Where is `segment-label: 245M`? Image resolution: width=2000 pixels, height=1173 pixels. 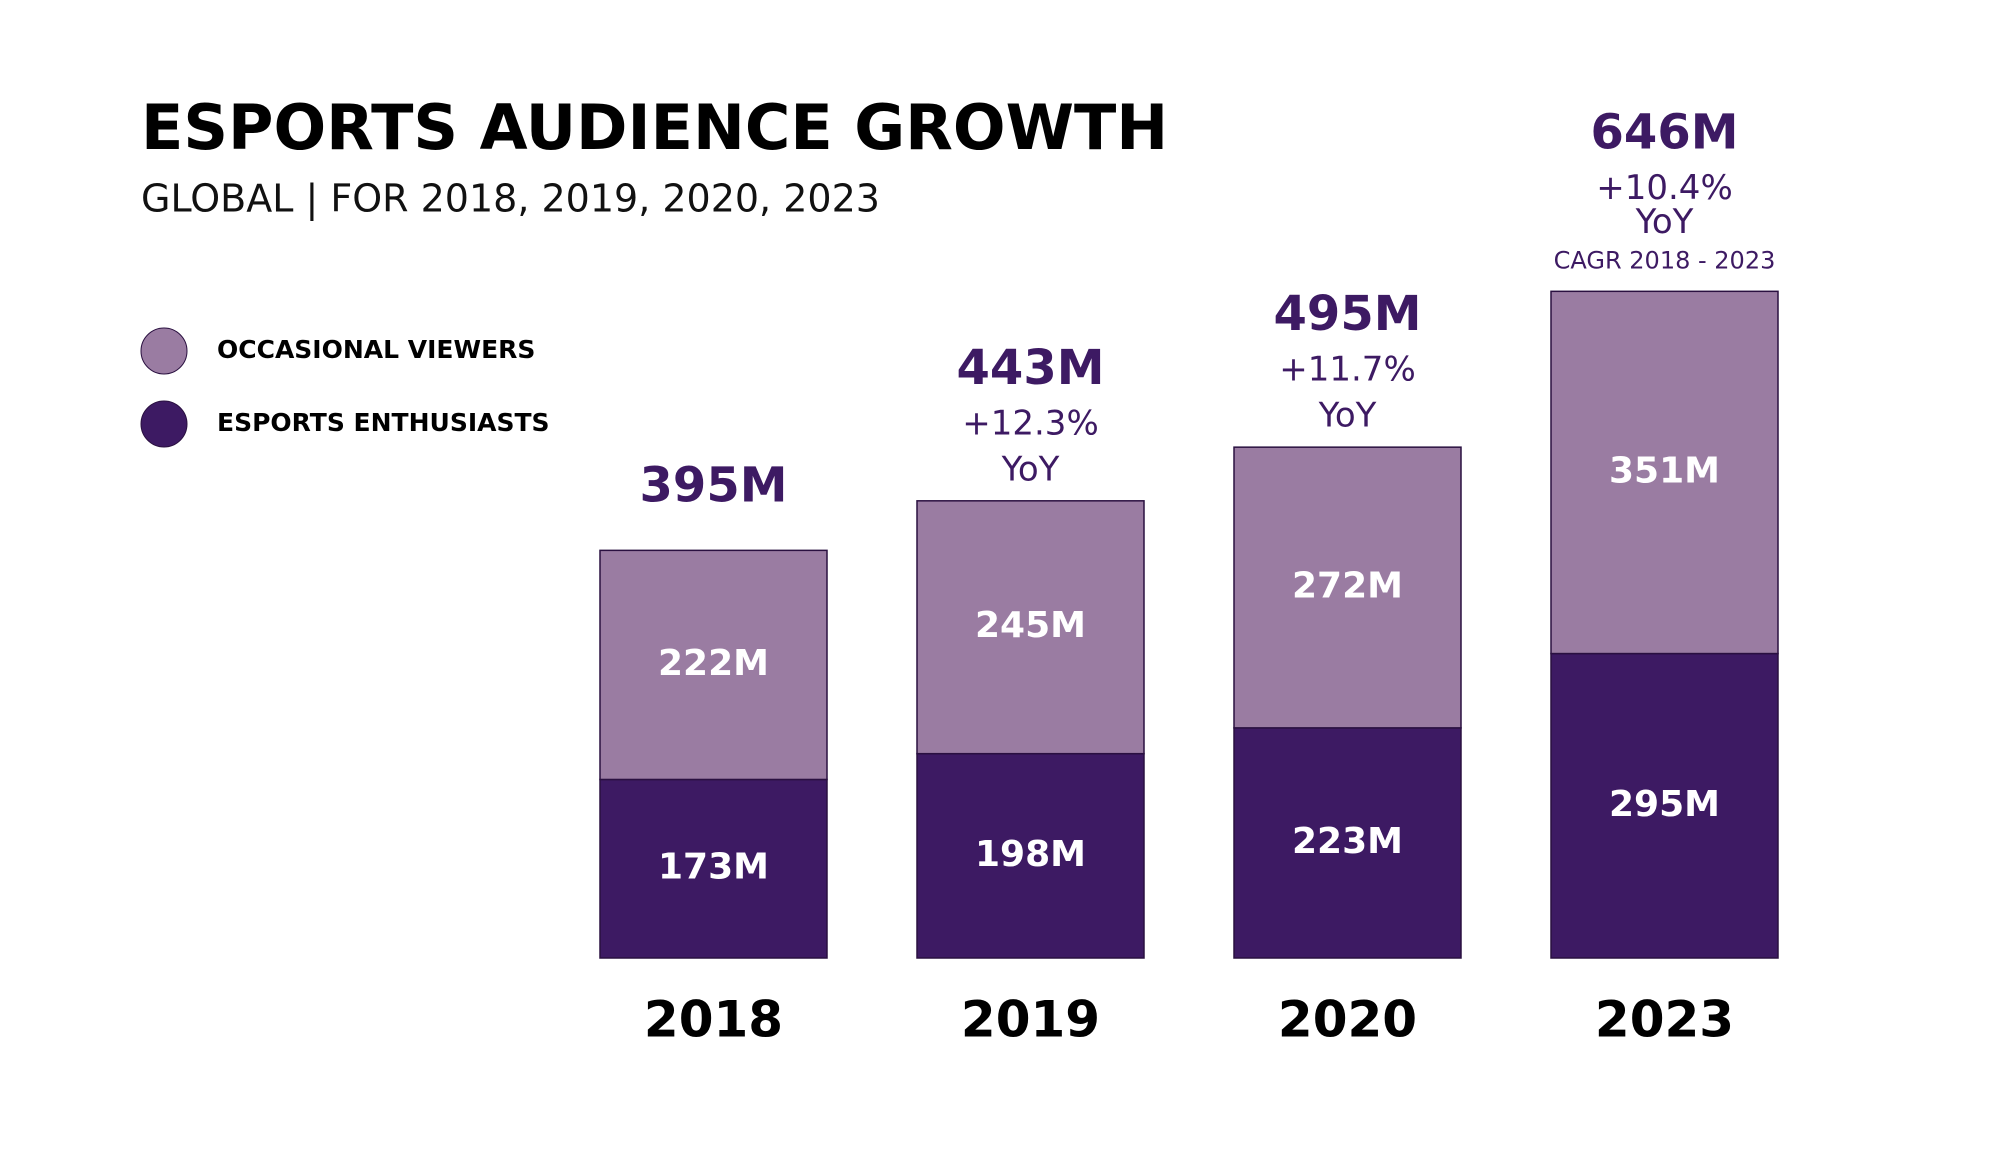 segment-label: 245M is located at coordinates (1030, 625).